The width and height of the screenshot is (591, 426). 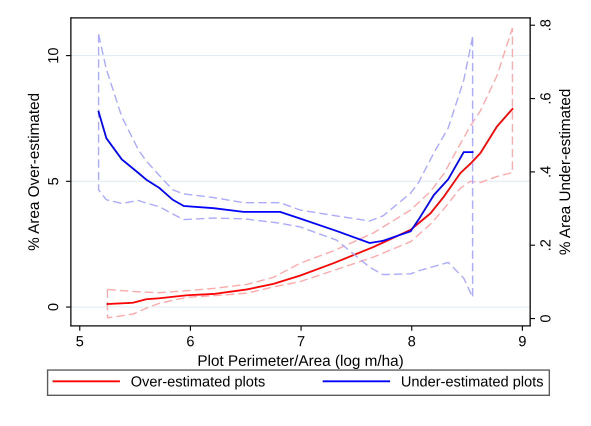 What do you see at coordinates (545, 25) in the screenshot?
I see `y2-tick-label: .8` at bounding box center [545, 25].